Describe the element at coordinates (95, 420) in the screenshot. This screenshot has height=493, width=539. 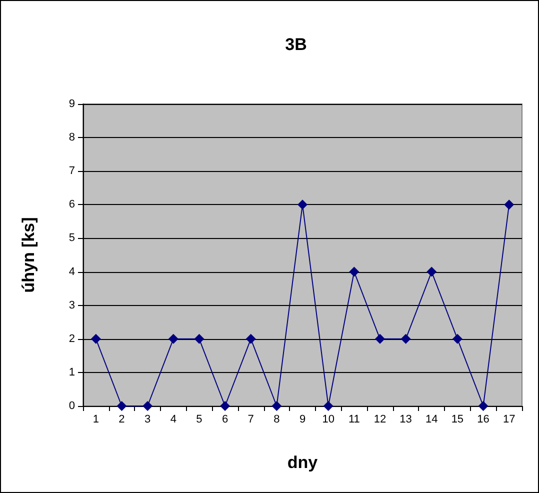
I see `x-tick-label: 1` at that location.